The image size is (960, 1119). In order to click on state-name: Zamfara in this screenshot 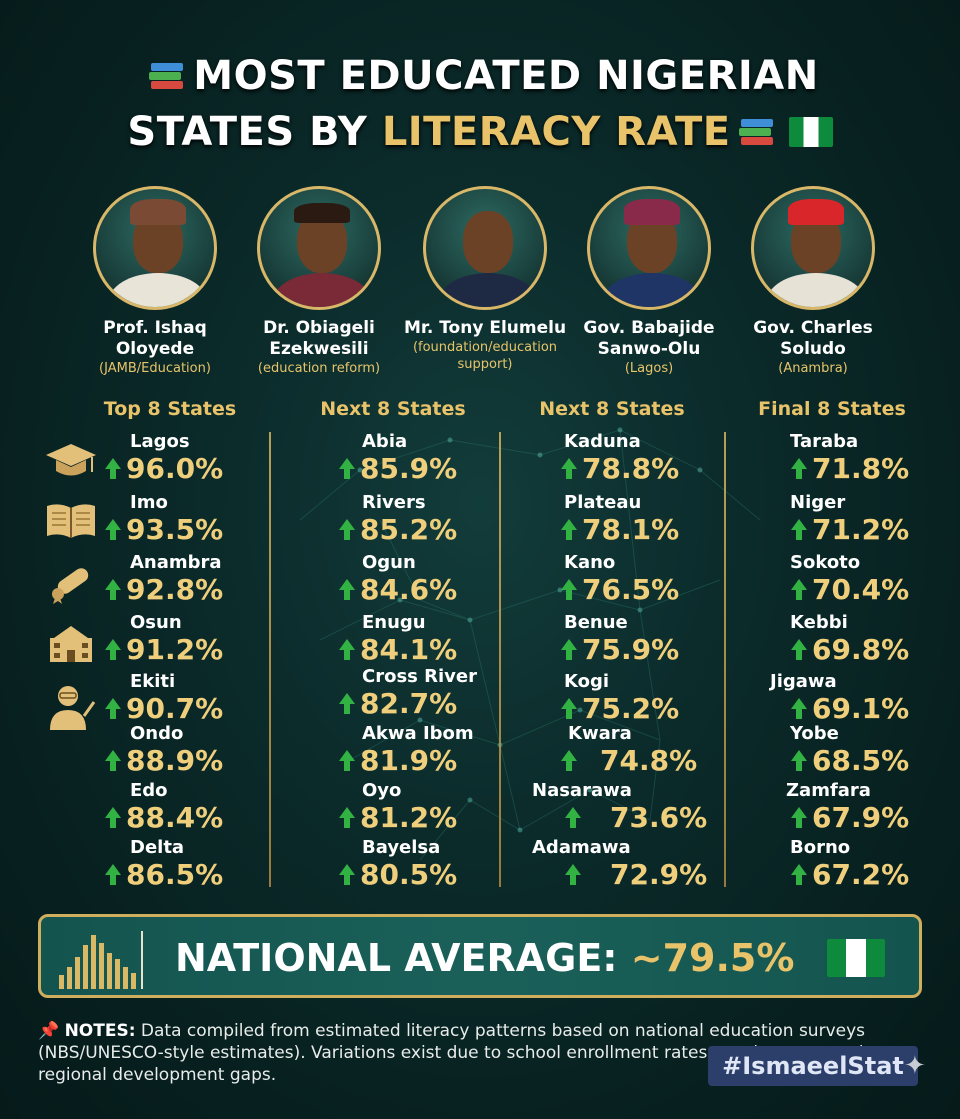, I will do `click(828, 790)`.